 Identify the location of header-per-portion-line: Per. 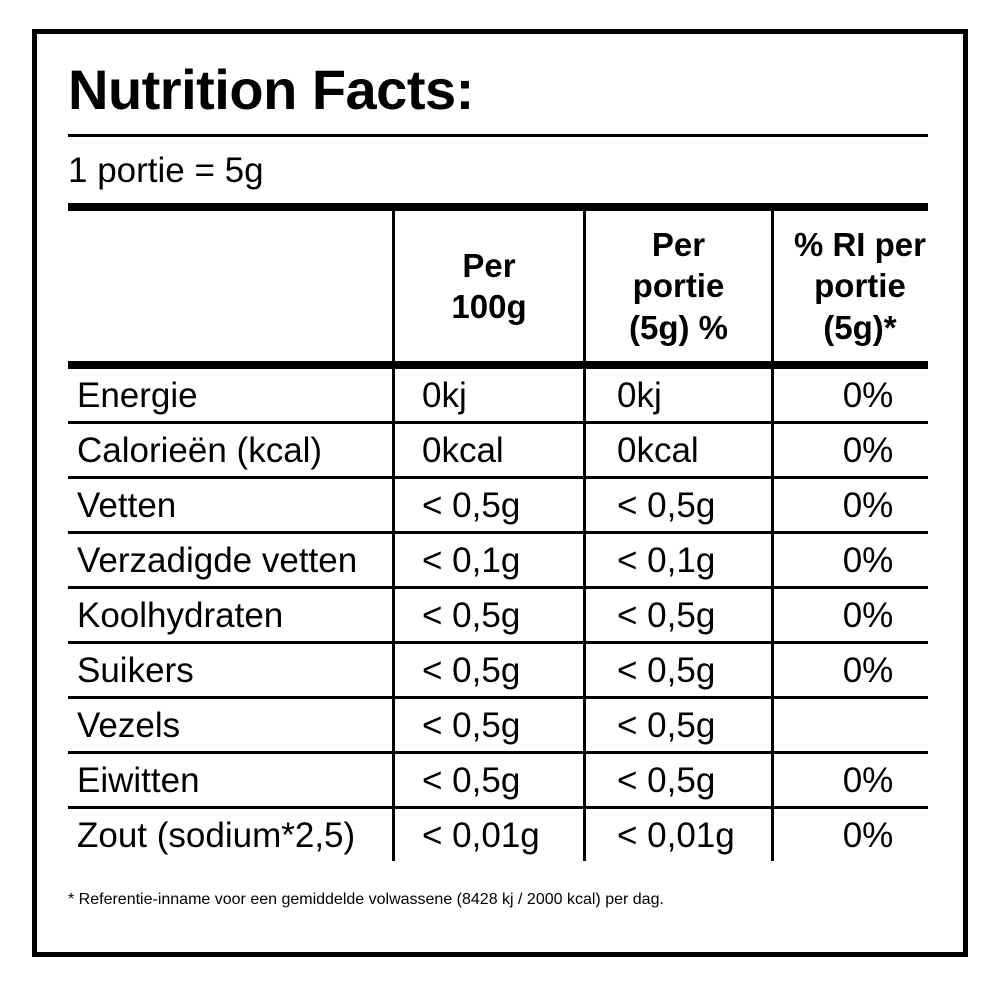
(678, 245).